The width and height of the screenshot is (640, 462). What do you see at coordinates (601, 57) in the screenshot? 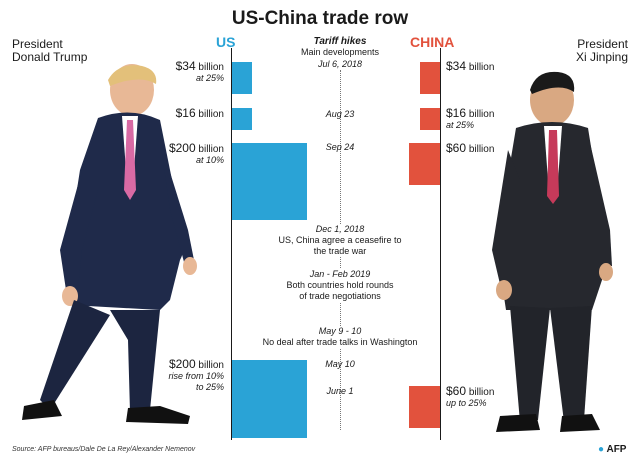
I see `xi-label-name: Xi Jinping` at bounding box center [601, 57].